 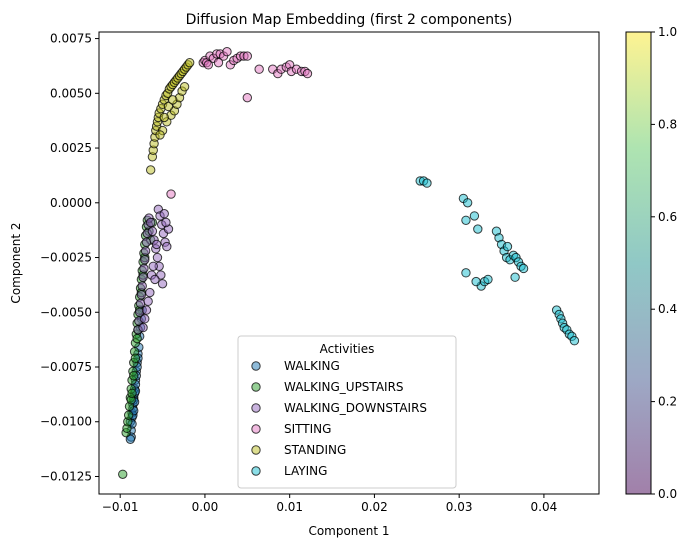 I want to click on colorbar-gradient, so click(x=638, y=263).